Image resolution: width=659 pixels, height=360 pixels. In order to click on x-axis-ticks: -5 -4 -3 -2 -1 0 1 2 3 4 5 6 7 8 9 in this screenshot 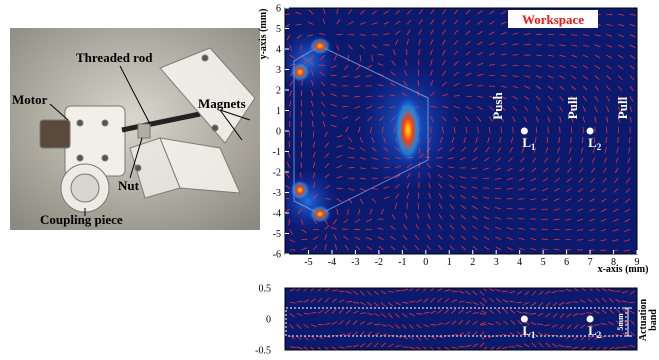, I will do `click(472, 259)`.